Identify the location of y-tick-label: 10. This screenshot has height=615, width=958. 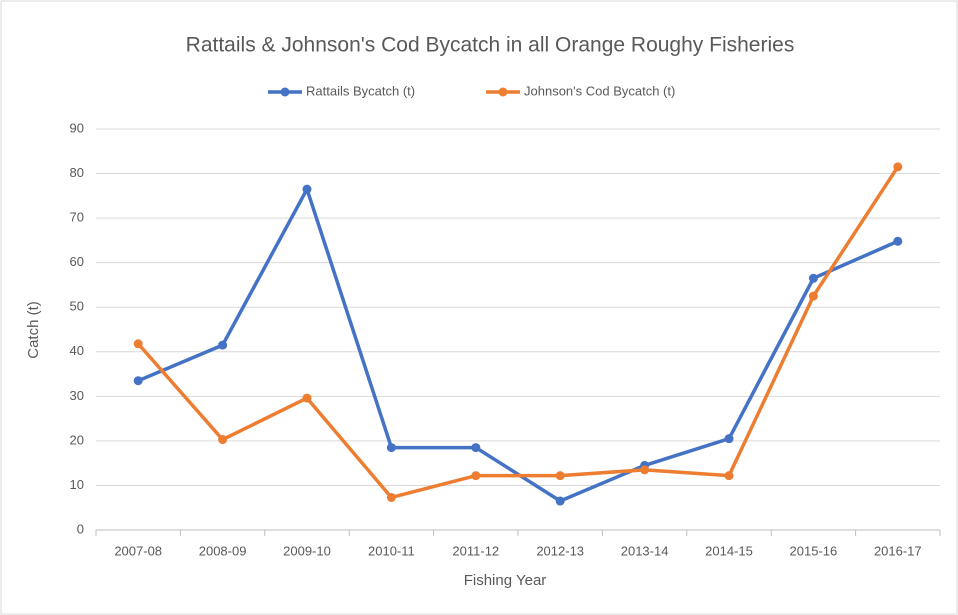
(77, 484).